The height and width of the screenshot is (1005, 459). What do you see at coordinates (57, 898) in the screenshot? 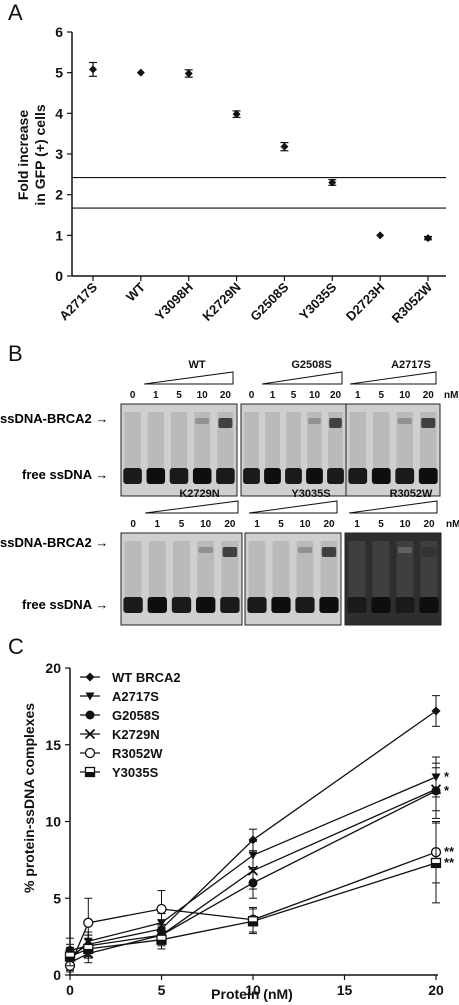
I see `panel-c-ytick-label: 5` at bounding box center [57, 898].